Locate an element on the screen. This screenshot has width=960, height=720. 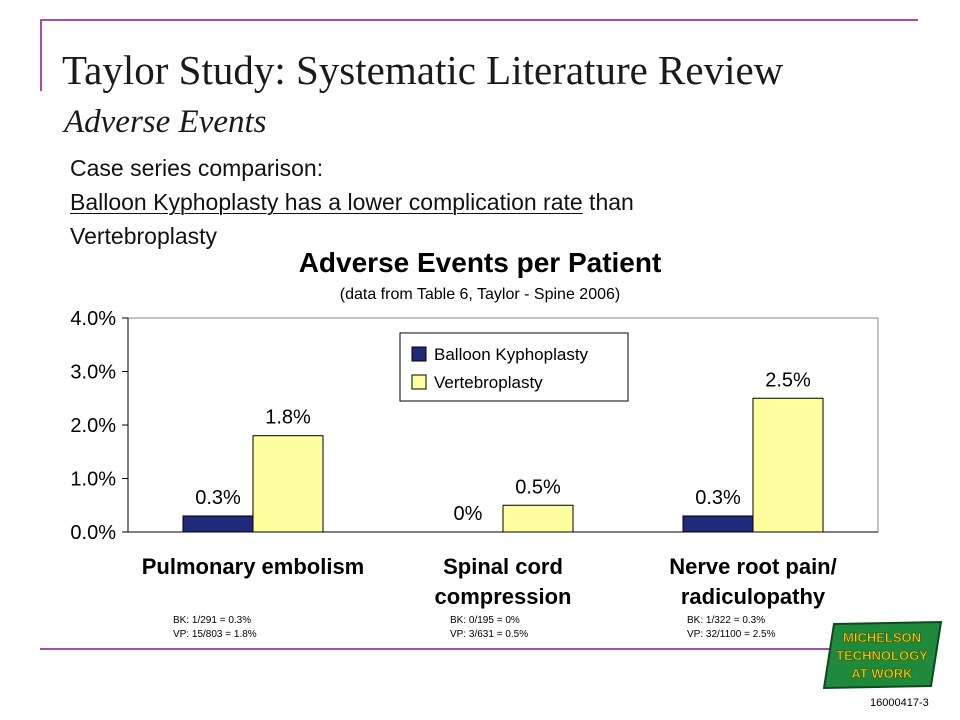
y-tick-label: 4.0% is located at coordinates (93, 319).